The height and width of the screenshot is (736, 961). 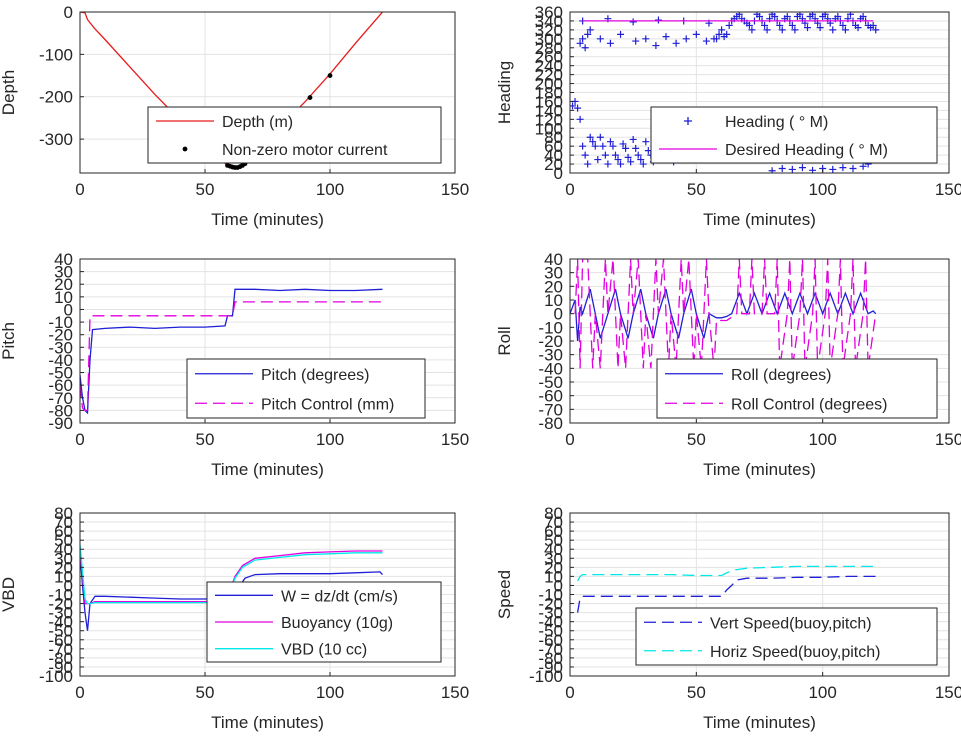 I want to click on y-tick-label: 160, so click(x=549, y=101).